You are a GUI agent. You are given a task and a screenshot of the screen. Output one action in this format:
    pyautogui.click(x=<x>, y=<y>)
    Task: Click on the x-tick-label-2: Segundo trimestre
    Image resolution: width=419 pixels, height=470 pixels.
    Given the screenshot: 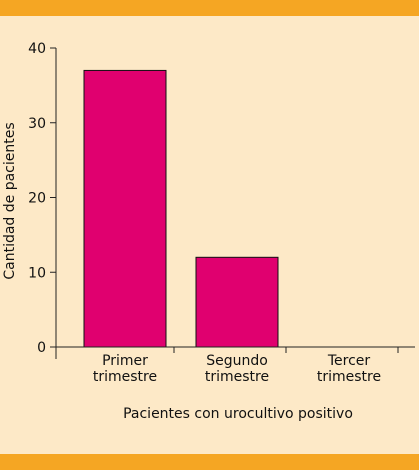 What is the action you would take?
    pyautogui.click(x=237, y=369)
    